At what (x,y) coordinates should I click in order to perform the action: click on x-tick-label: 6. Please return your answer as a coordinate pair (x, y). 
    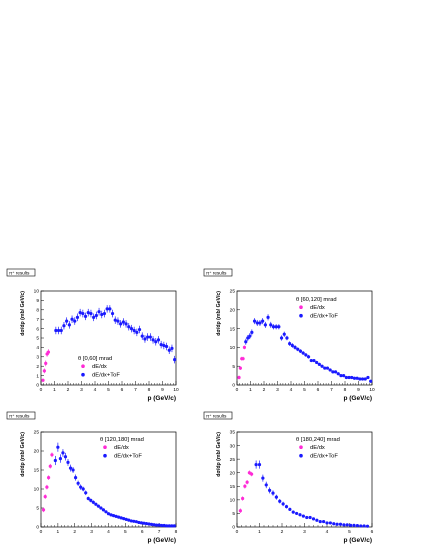
    Looking at the image, I should click on (318, 390).